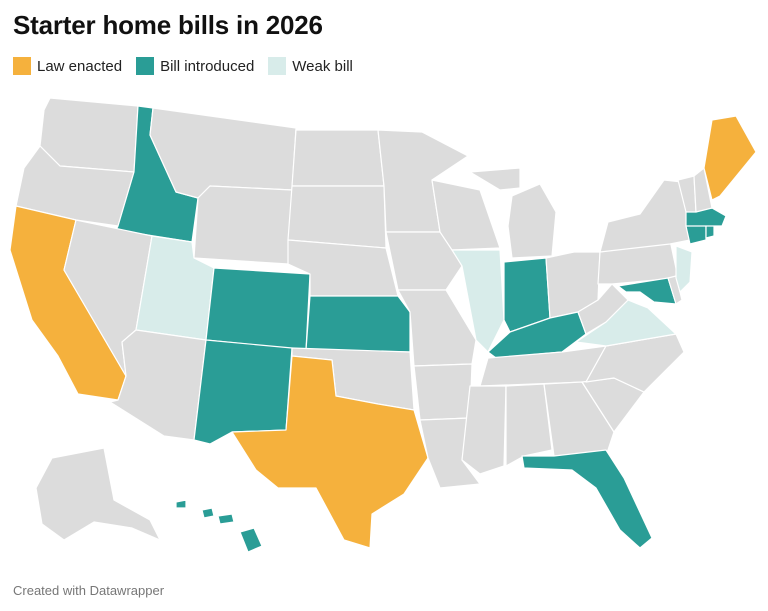 The image size is (768, 611). What do you see at coordinates (258, 309) in the screenshot?
I see `state-colorado` at bounding box center [258, 309].